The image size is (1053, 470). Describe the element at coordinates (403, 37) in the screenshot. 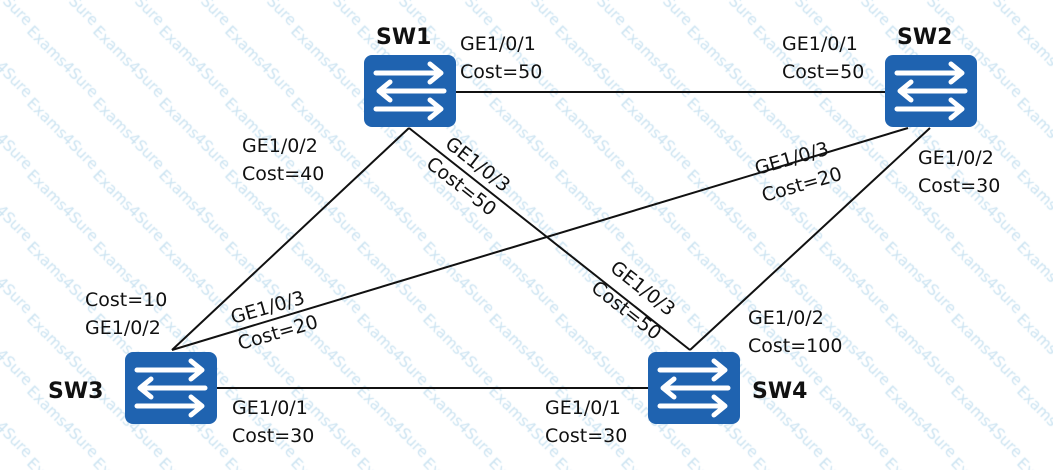

I see `switch-name-sw1: SW1` at that location.